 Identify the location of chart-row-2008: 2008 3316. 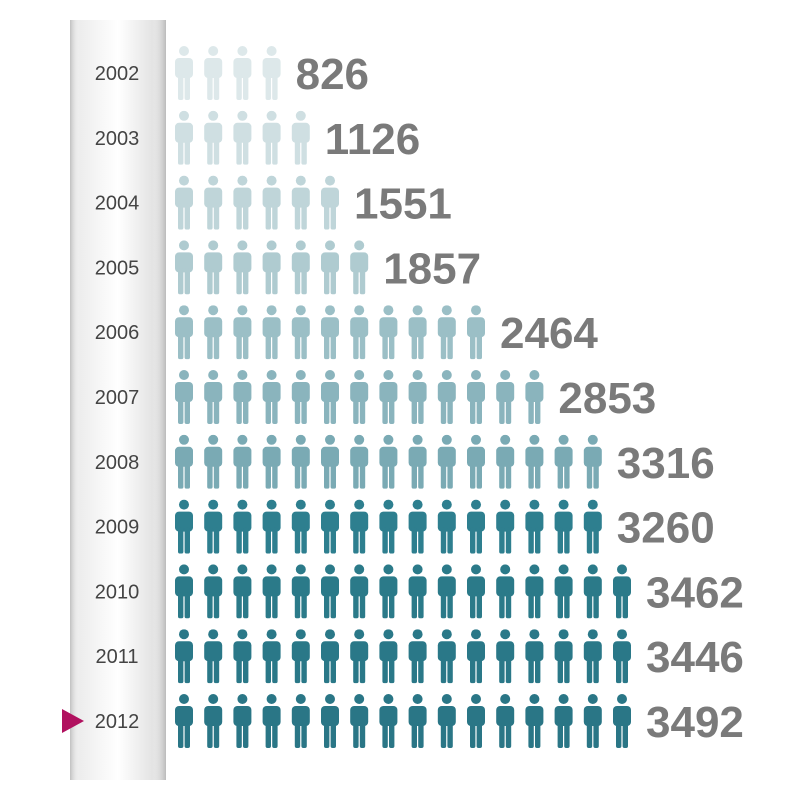
(405, 461).